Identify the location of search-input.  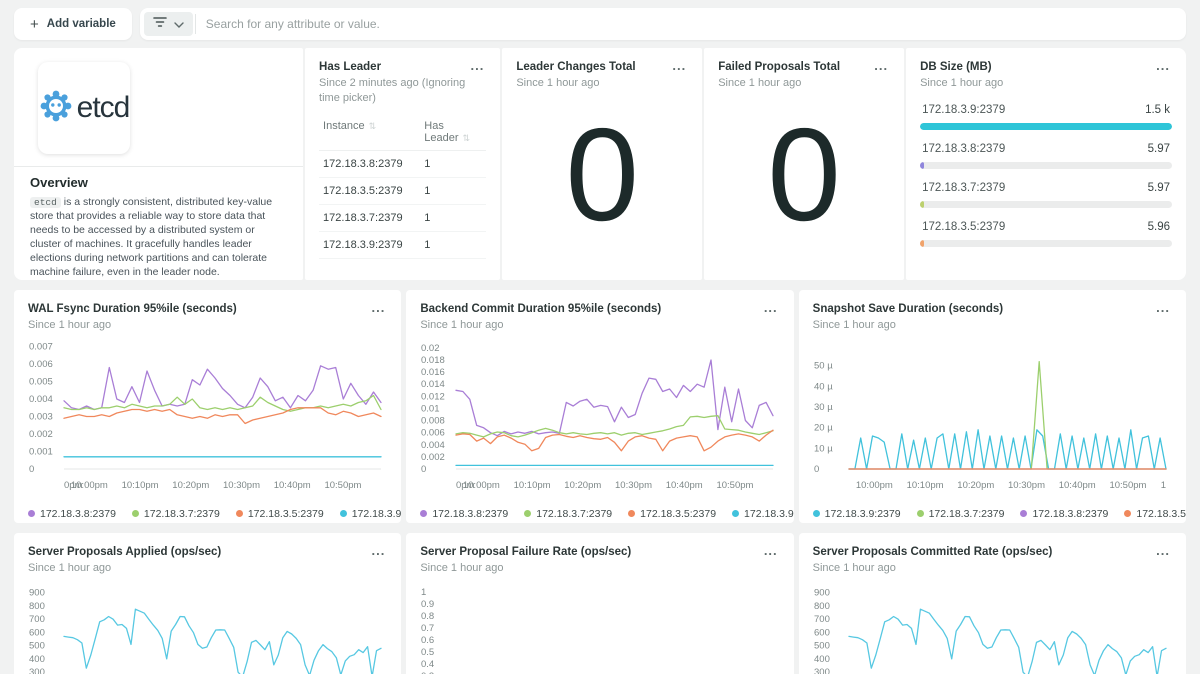
(689, 24).